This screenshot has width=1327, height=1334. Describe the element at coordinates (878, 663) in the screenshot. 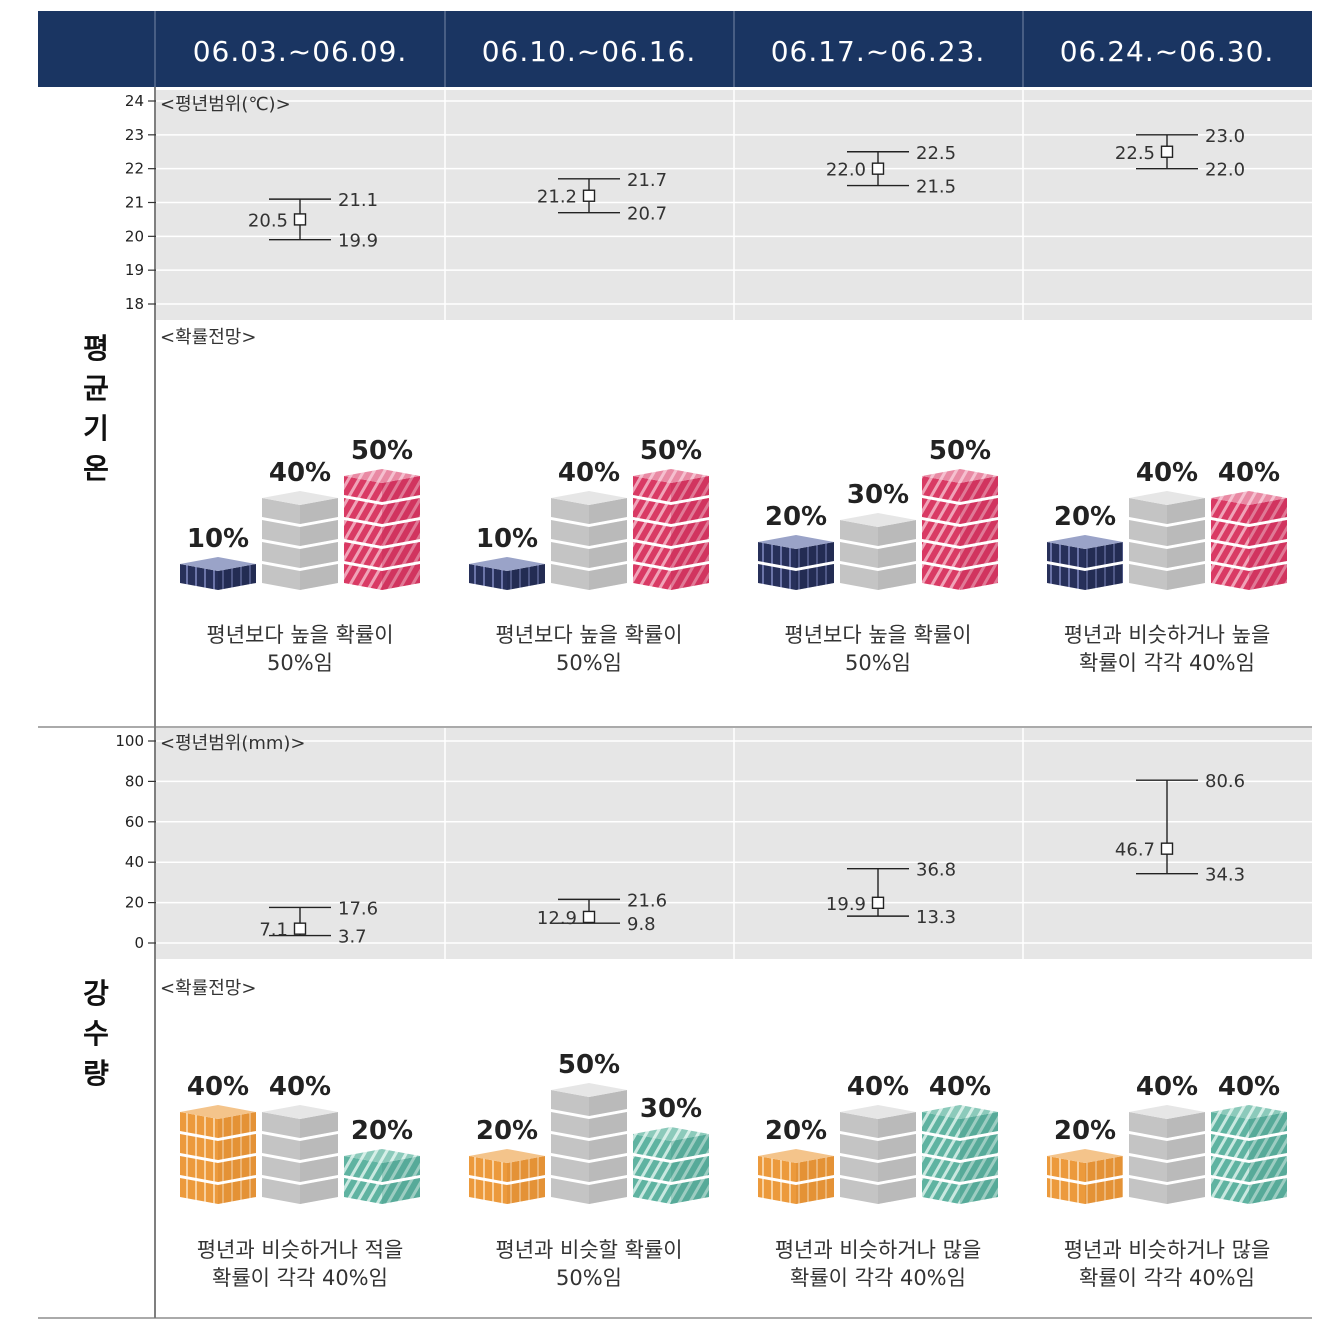

I see `temp-caption-line: 50%임` at that location.